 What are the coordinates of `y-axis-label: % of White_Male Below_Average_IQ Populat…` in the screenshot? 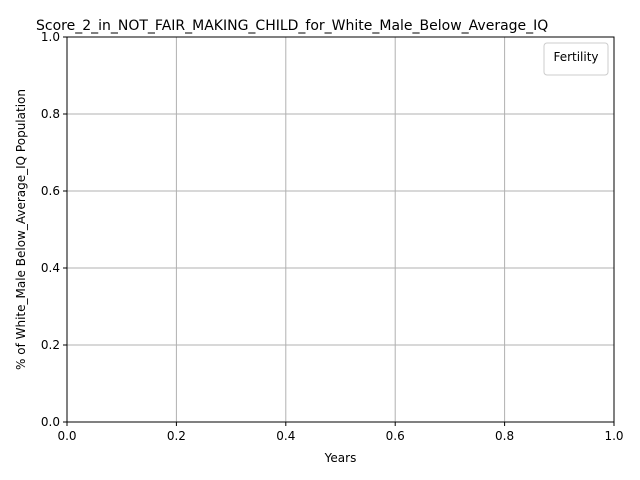 It's located at (21, 229).